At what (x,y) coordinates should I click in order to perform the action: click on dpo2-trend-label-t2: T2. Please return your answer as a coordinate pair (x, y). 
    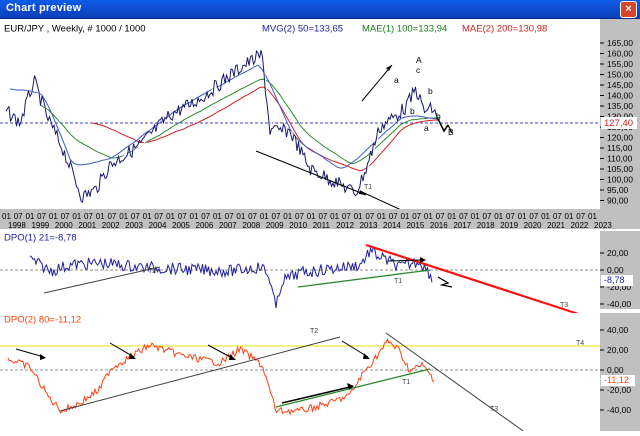
    Looking at the image, I should click on (314, 331).